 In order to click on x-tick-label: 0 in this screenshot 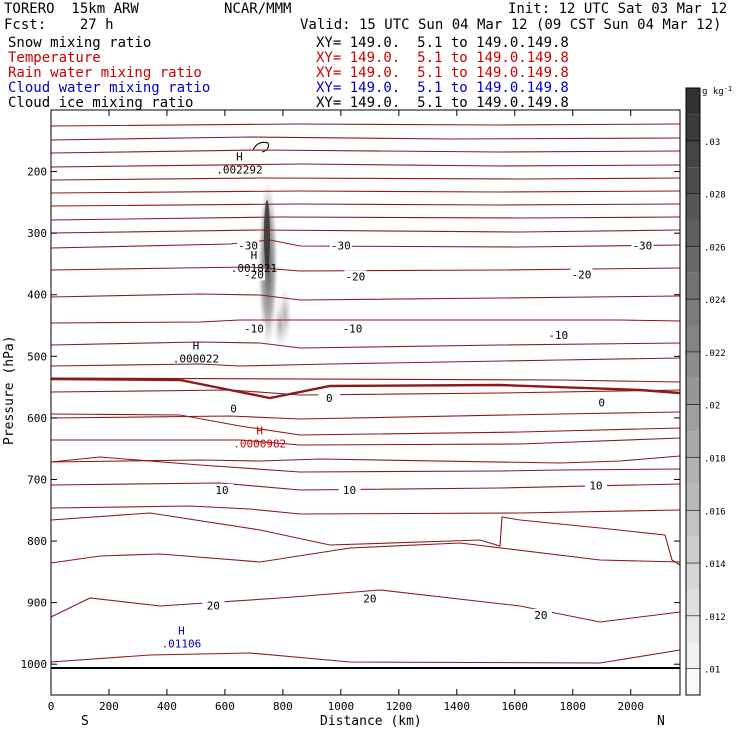, I will do `click(51, 706)`.